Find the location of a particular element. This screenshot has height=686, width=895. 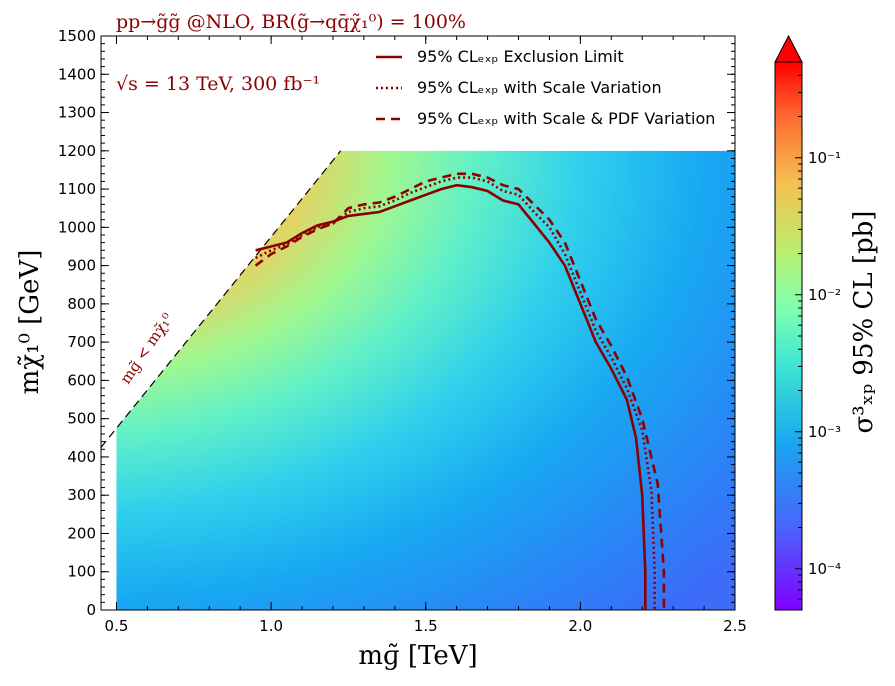

y-tick-label: 700 is located at coordinates (81, 342).